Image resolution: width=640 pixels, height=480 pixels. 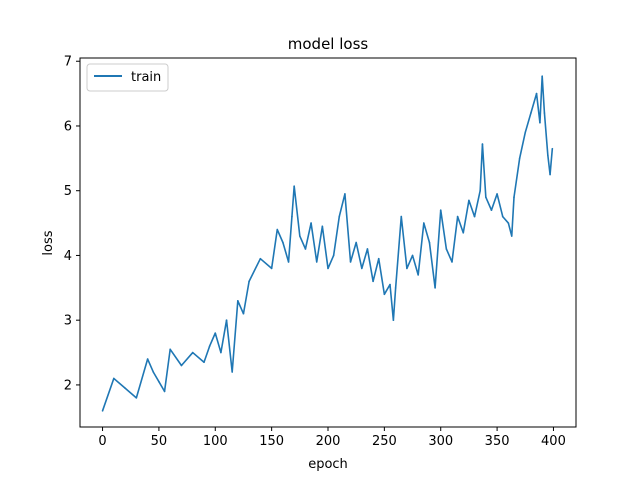 What do you see at coordinates (72, 224) in the screenshot?
I see `y-axis-ticks: 2 3 4 5 6 7` at bounding box center [72, 224].